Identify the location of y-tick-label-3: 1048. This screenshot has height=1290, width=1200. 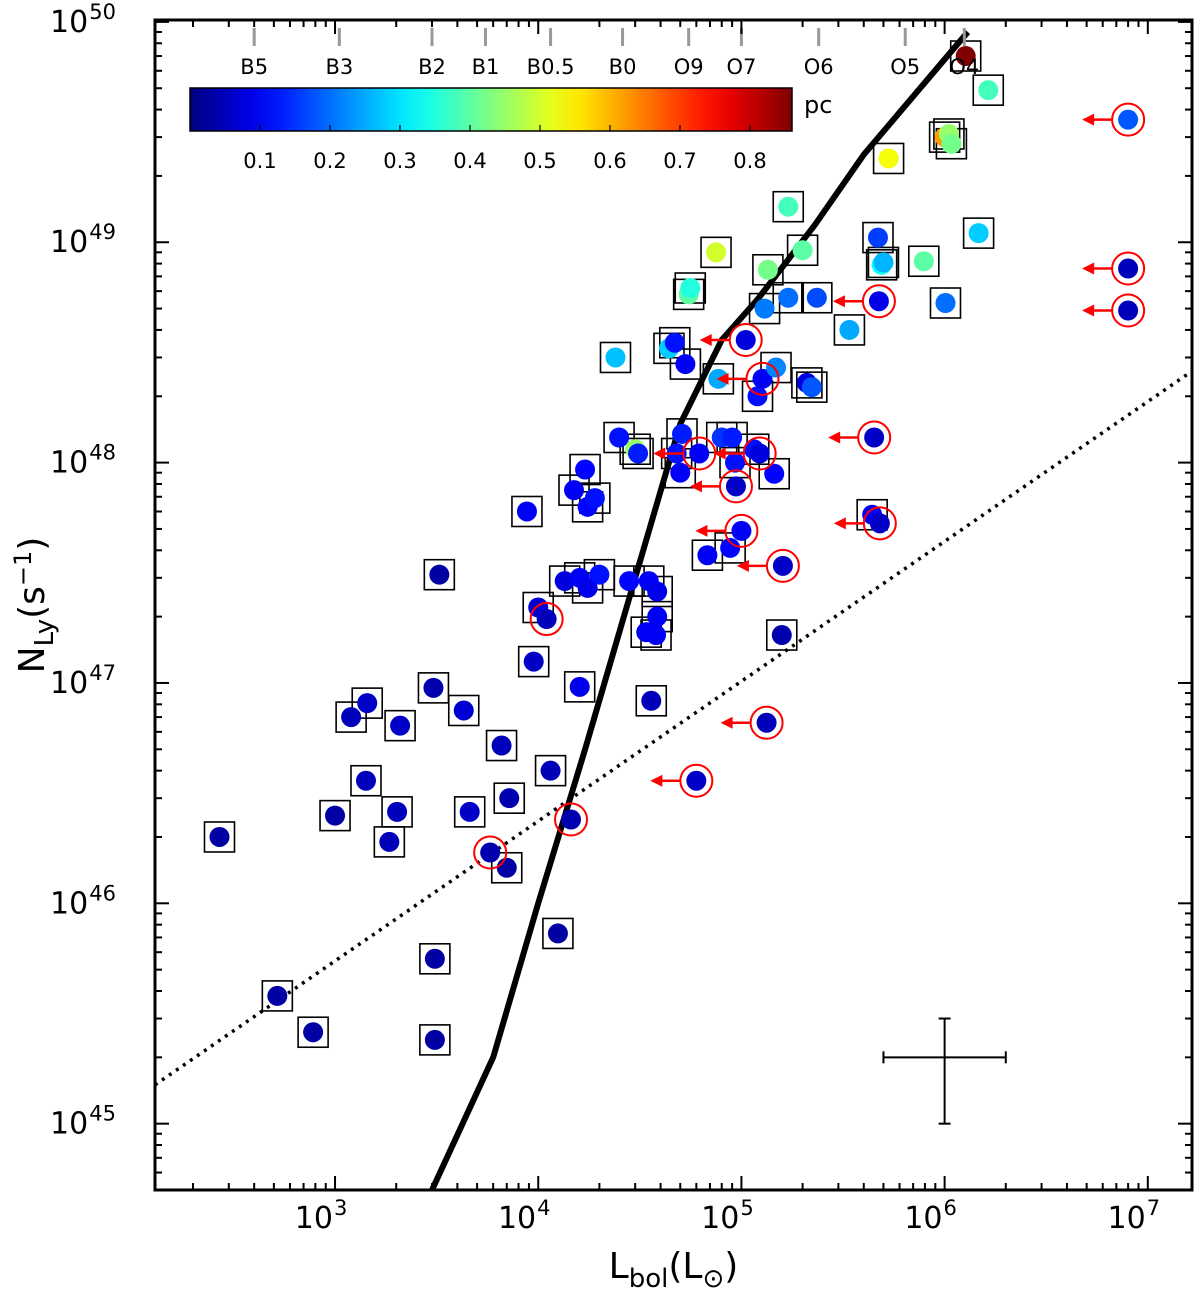
(83, 461).